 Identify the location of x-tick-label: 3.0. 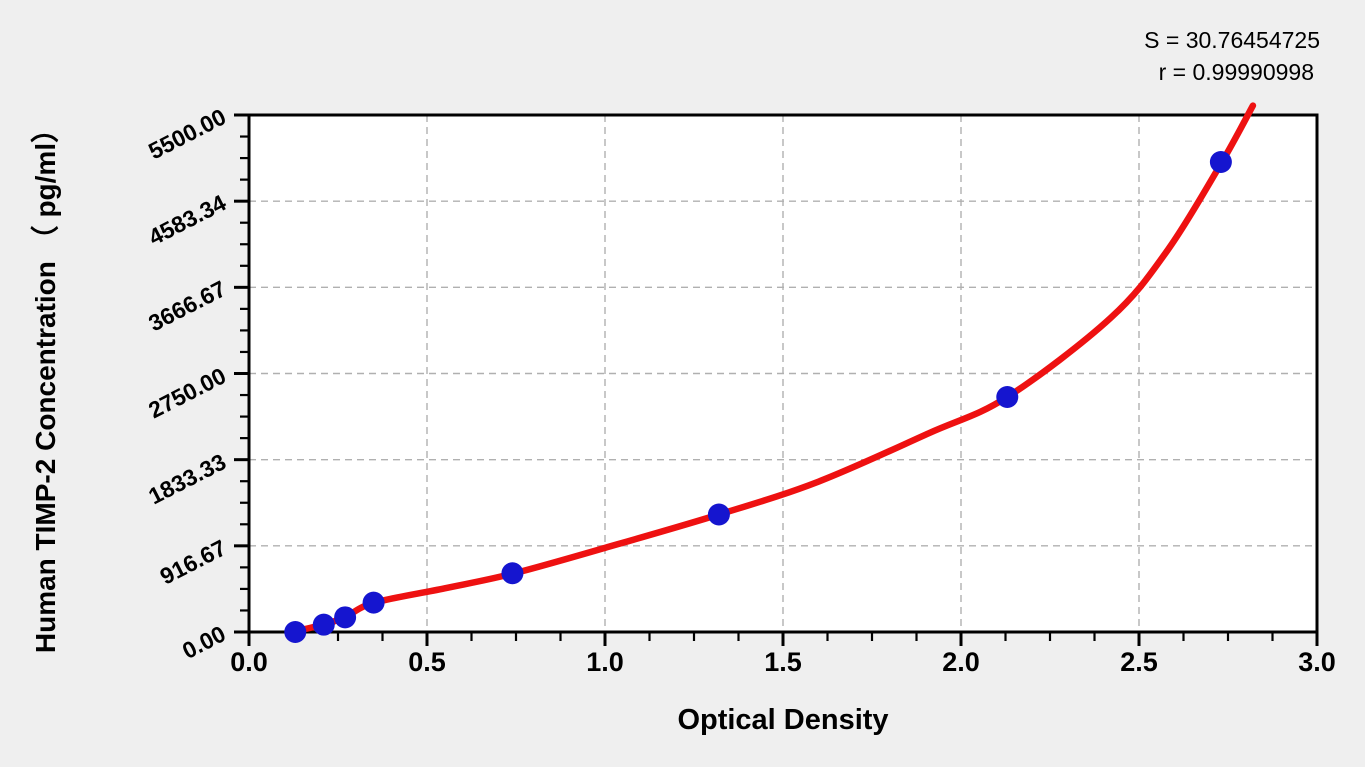
(1317, 662).